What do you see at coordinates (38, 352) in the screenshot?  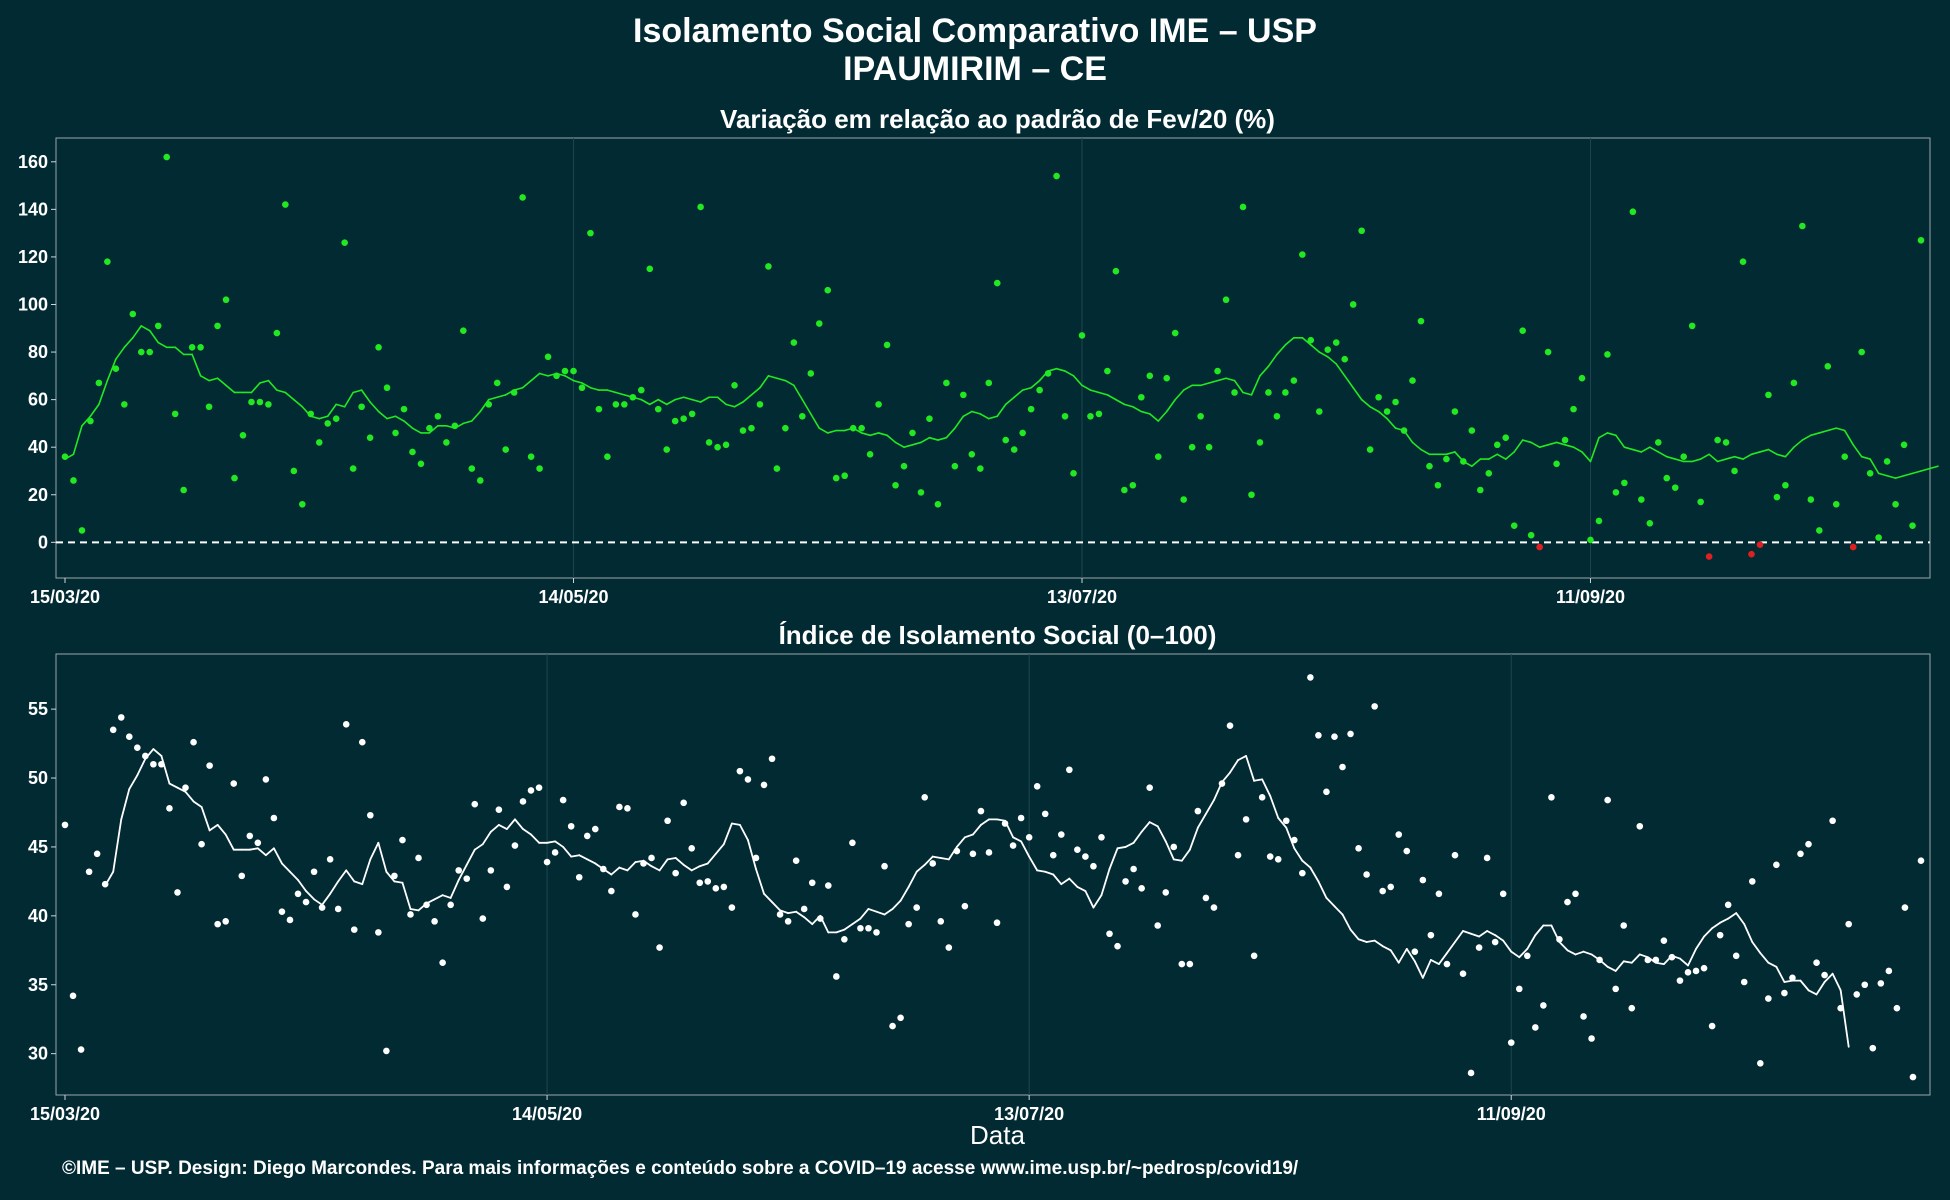 I see `y-tick-label: 80` at bounding box center [38, 352].